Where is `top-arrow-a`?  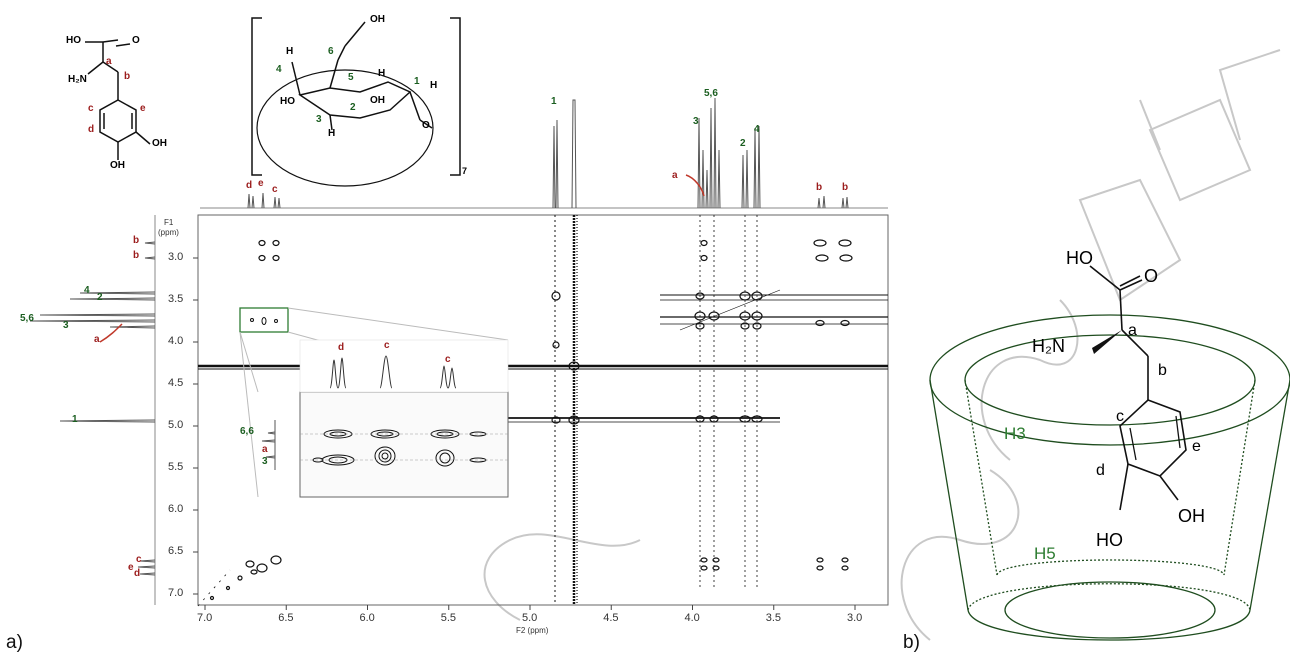 top-arrow-a is located at coordinates (695, 185).